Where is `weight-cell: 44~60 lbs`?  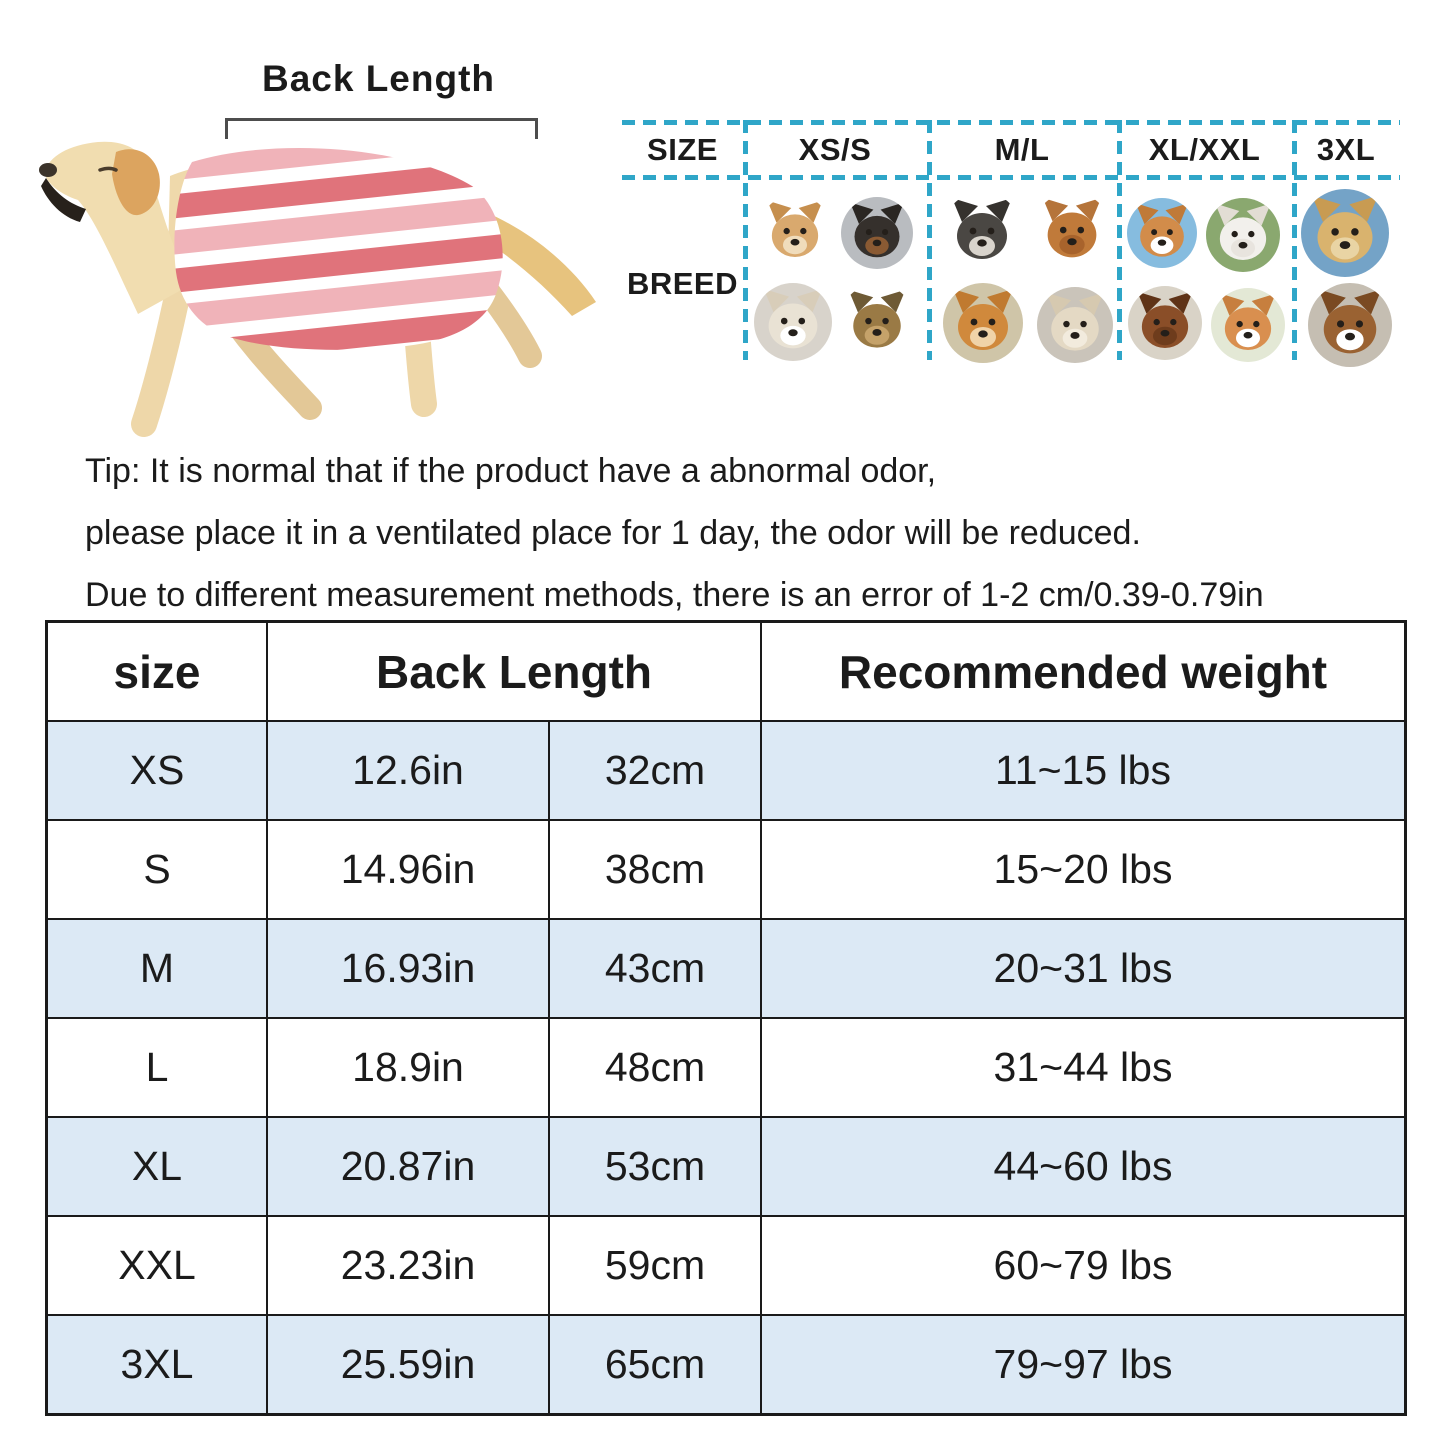 weight-cell: 44~60 lbs is located at coordinates (1082, 1166).